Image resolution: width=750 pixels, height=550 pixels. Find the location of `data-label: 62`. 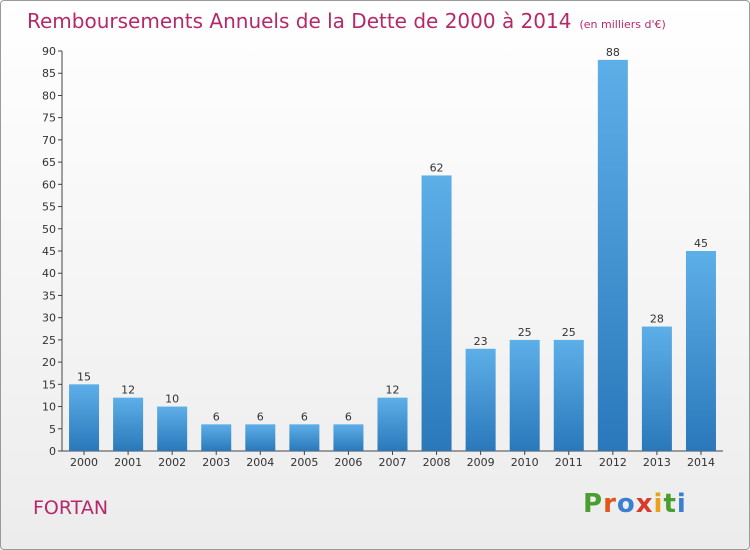

data-label: 62 is located at coordinates (437, 167).